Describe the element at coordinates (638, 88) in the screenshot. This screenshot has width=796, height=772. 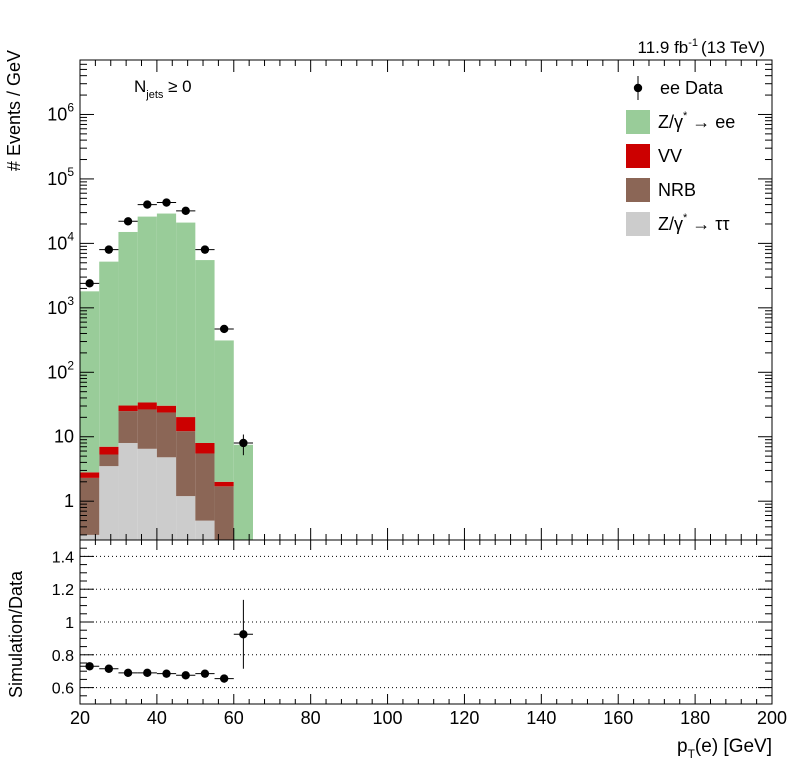
I see `legend-data-marker` at that location.